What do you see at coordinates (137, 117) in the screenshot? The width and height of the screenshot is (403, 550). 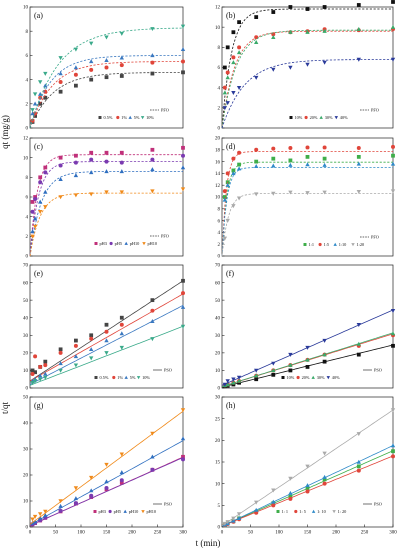 I see `legend-label: 5%` at bounding box center [137, 117].